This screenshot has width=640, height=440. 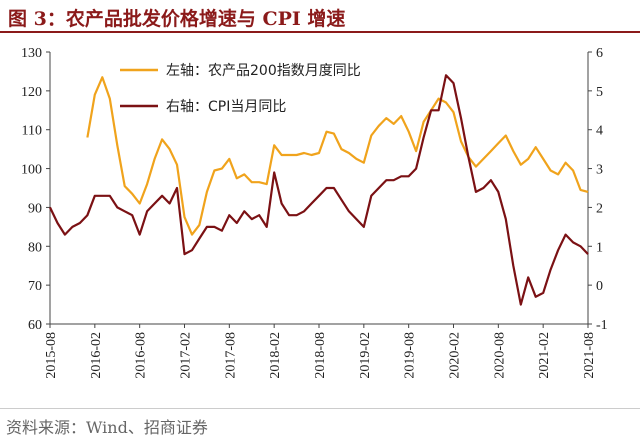 What do you see at coordinates (599, 286) in the screenshot?
I see `right-tick-label: 0` at bounding box center [599, 286].